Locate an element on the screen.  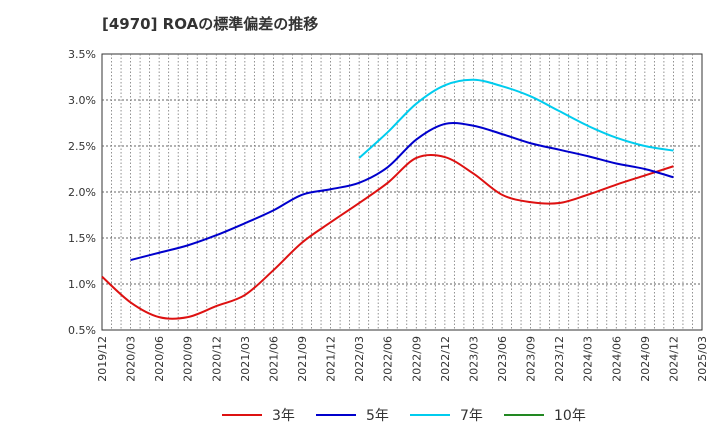
x-tick-label: 2025/03 is located at coordinates (702, 359).